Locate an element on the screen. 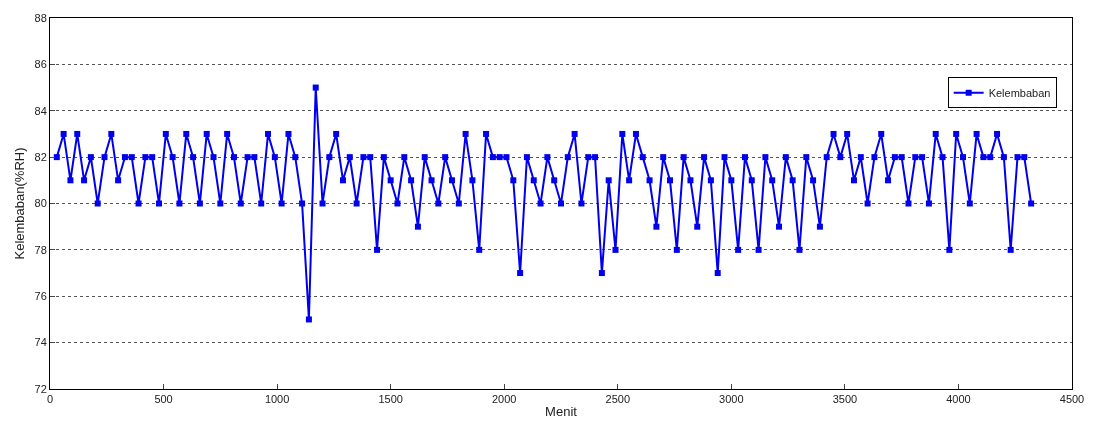 This screenshot has height=428, width=1096. y-tick-label: 84 is located at coordinates (40, 110).